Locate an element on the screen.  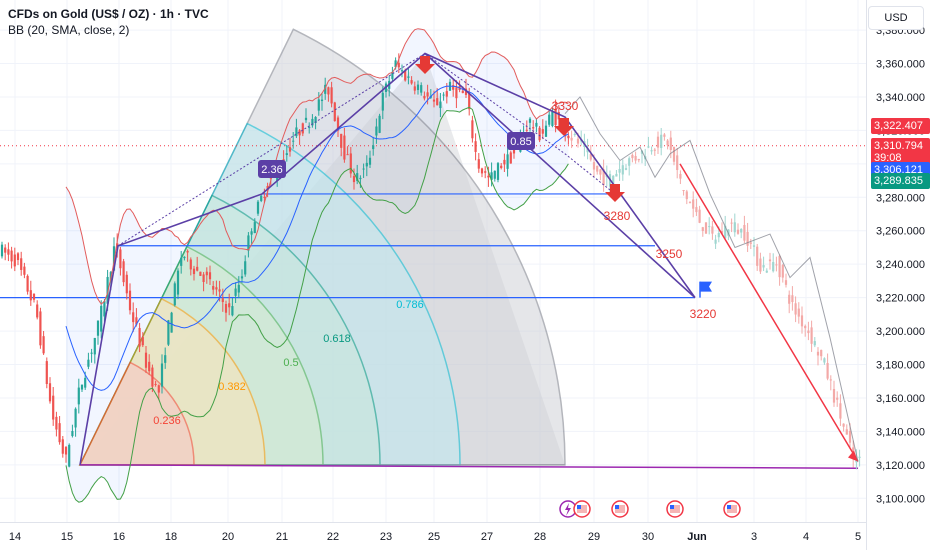
price-target-label: 3220 is located at coordinates (703, 314).